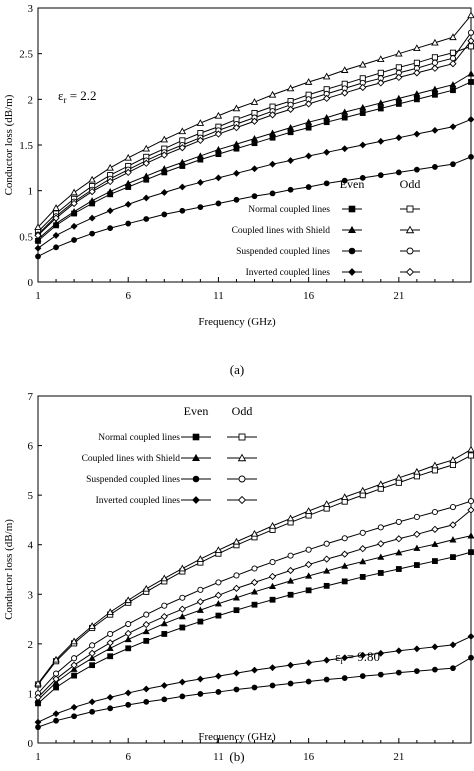 The width and height of the screenshot is (474, 771). I want to click on y-tick-label: 0, so click(31, 744).